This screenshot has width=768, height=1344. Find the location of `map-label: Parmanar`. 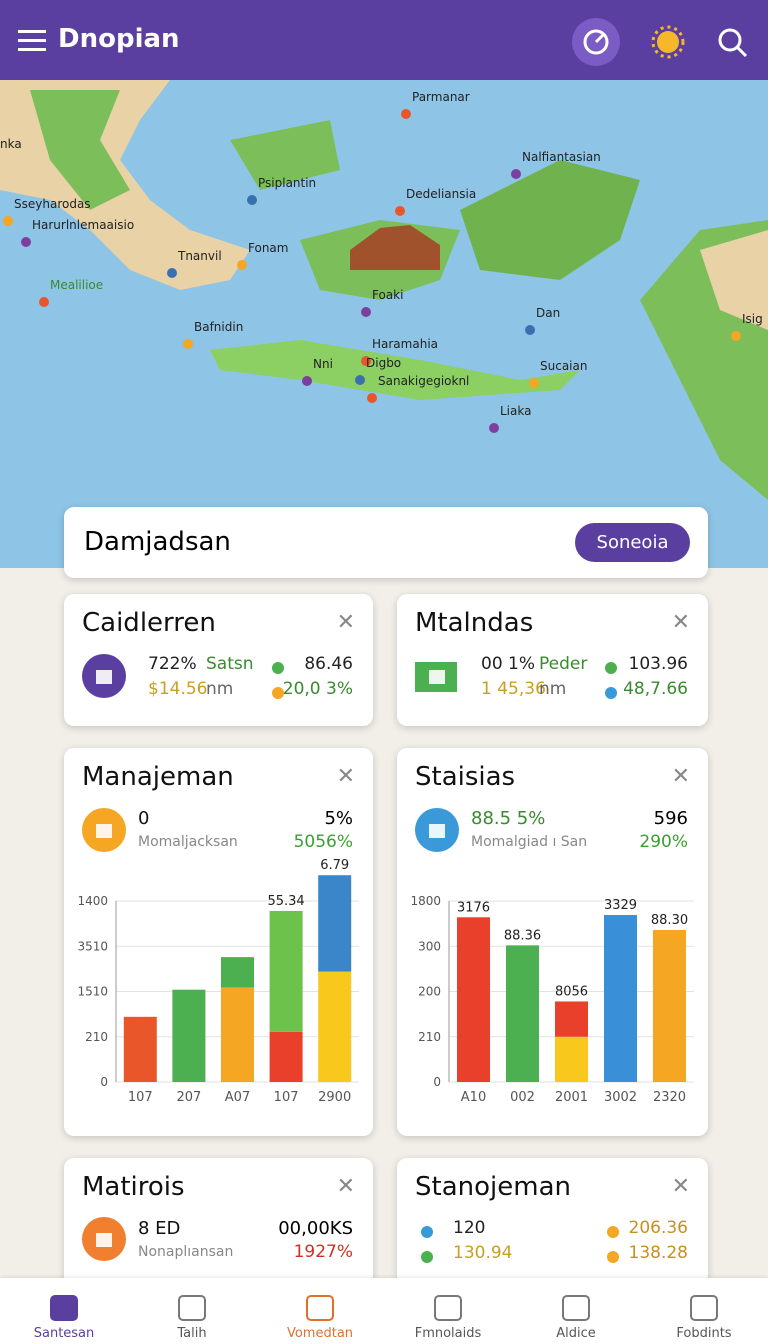

map-label: Parmanar is located at coordinates (441, 97).